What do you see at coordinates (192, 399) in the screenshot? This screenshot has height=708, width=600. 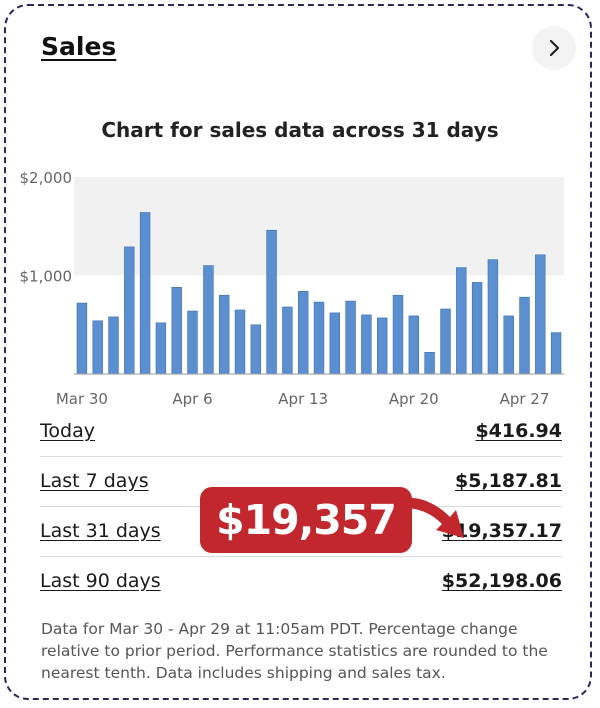 I see `x-tick-label: Apr 6` at bounding box center [192, 399].